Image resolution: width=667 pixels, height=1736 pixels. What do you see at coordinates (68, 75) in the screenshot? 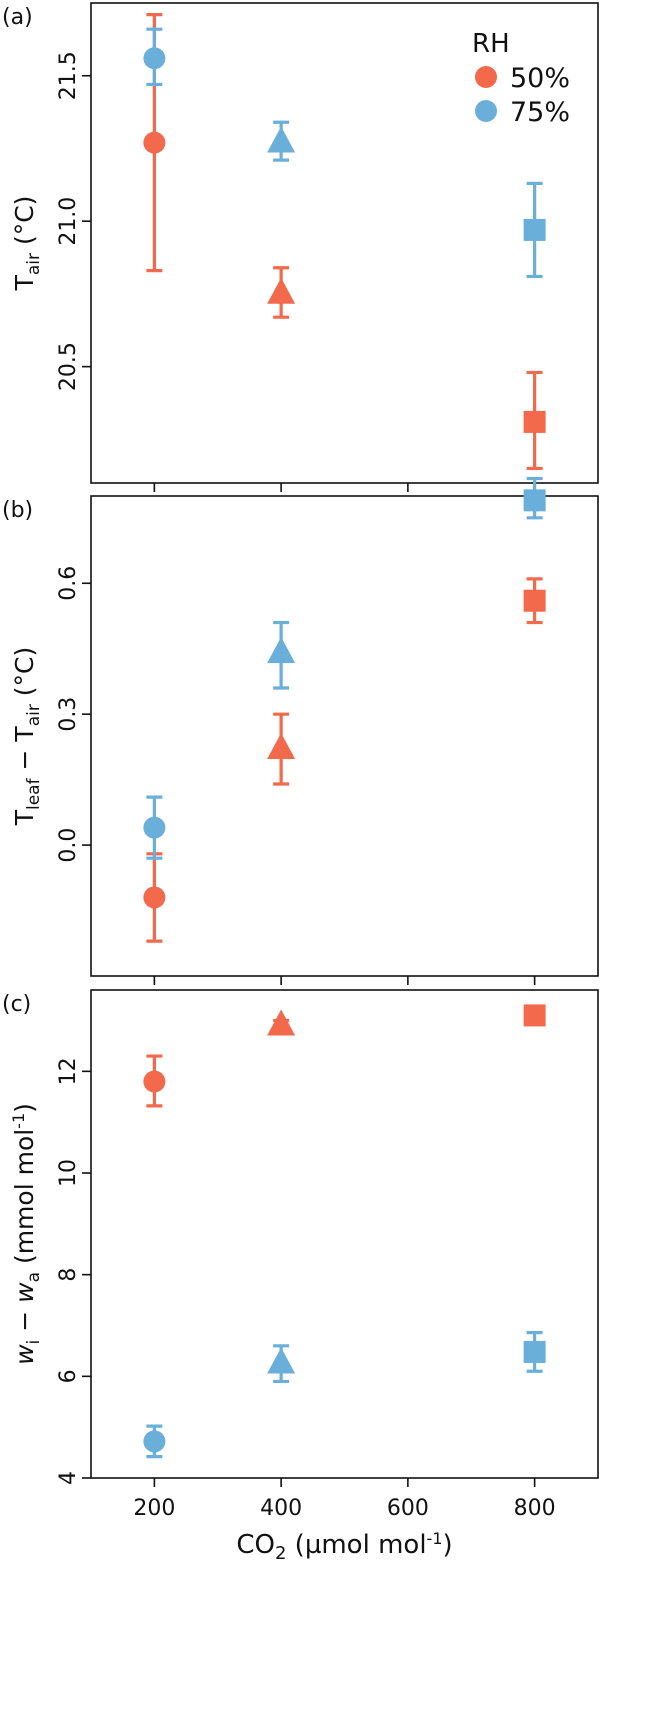
I see `panel-a-y-tick-label: 21.5` at bounding box center [68, 75].